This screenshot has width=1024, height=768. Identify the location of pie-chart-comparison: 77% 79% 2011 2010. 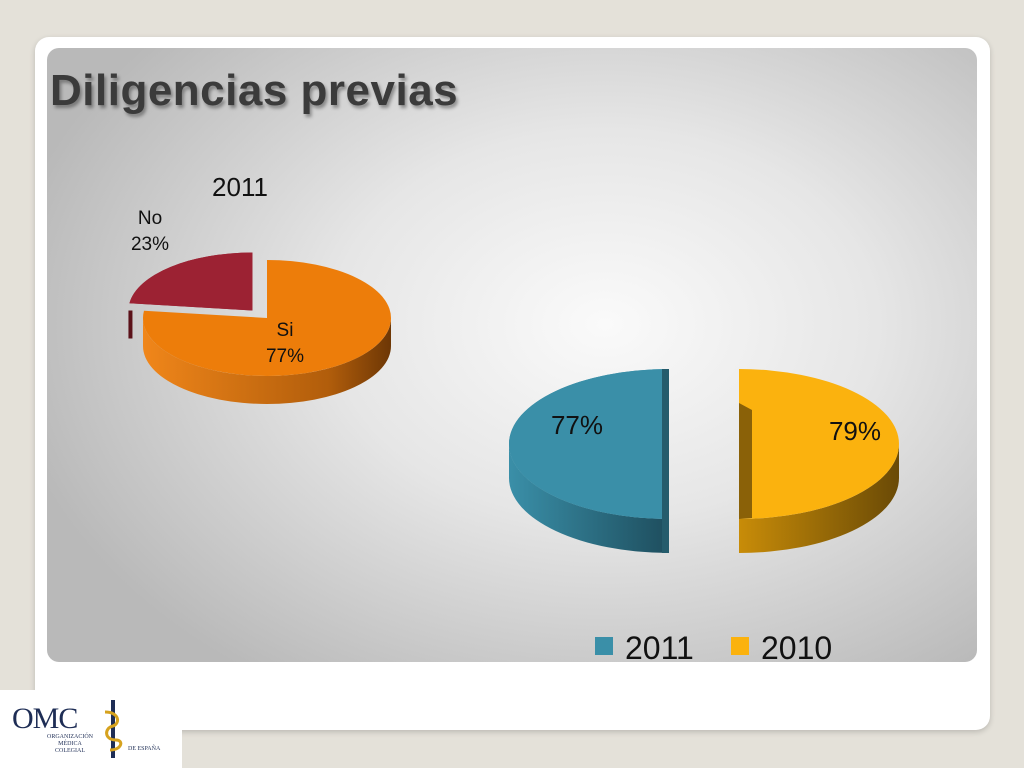
(704, 515).